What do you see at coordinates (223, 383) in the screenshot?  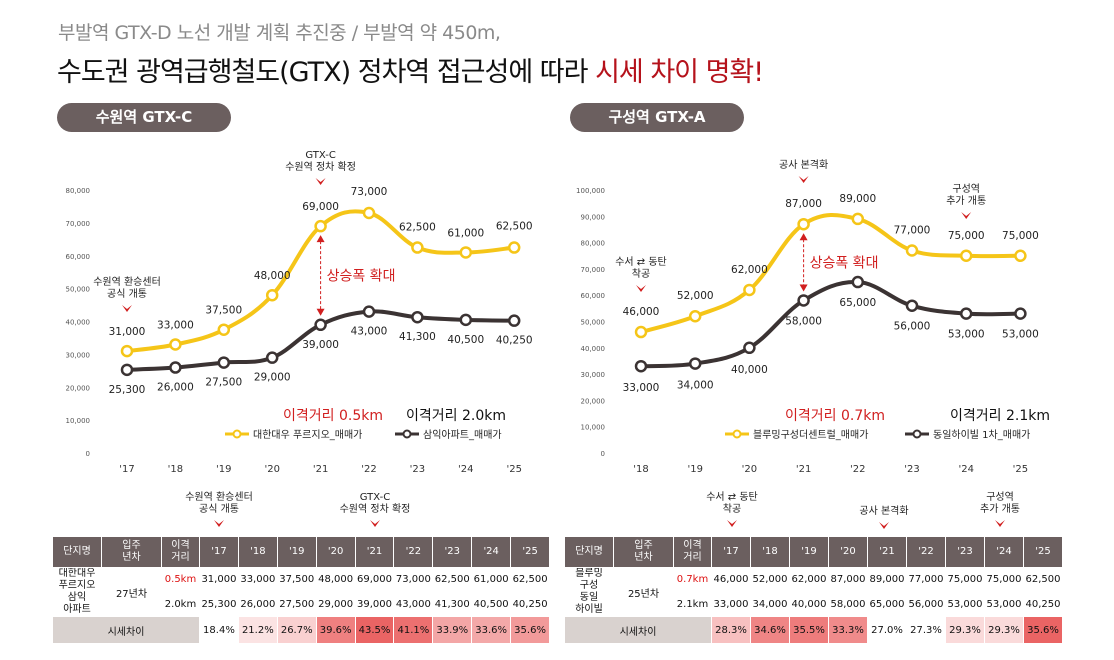 I see `data-label: 27,500` at bounding box center [223, 383].